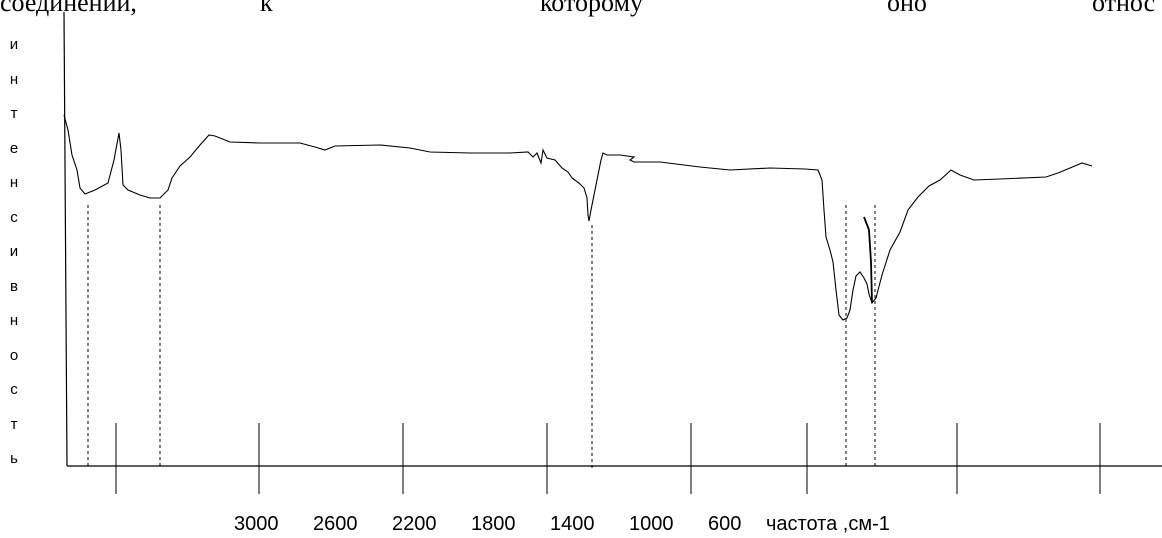 This screenshot has width=1162, height=538. I want to click on x-tick-label-1800: 1800, so click(493, 524).